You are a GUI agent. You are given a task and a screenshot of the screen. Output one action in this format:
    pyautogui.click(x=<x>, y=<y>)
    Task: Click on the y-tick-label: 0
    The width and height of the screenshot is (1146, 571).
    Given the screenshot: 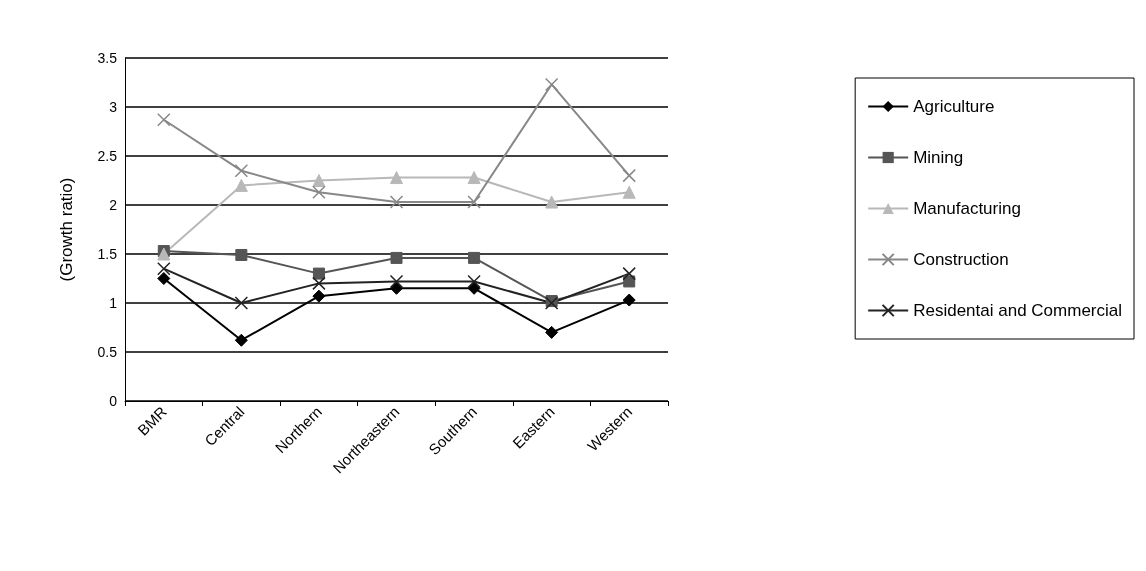 What is the action you would take?
    pyautogui.click(x=113, y=401)
    